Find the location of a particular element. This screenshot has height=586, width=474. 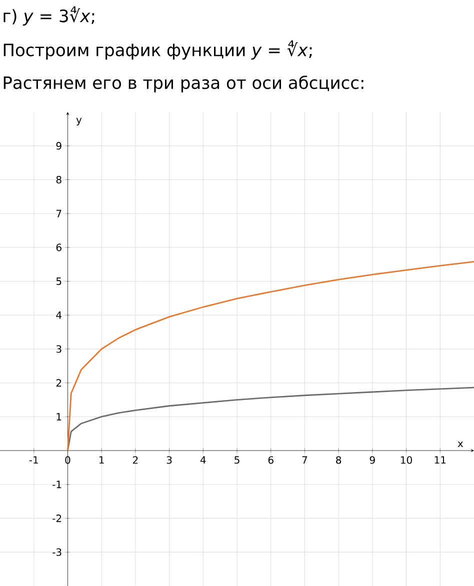

y-tick-label: -1 is located at coordinates (57, 484).